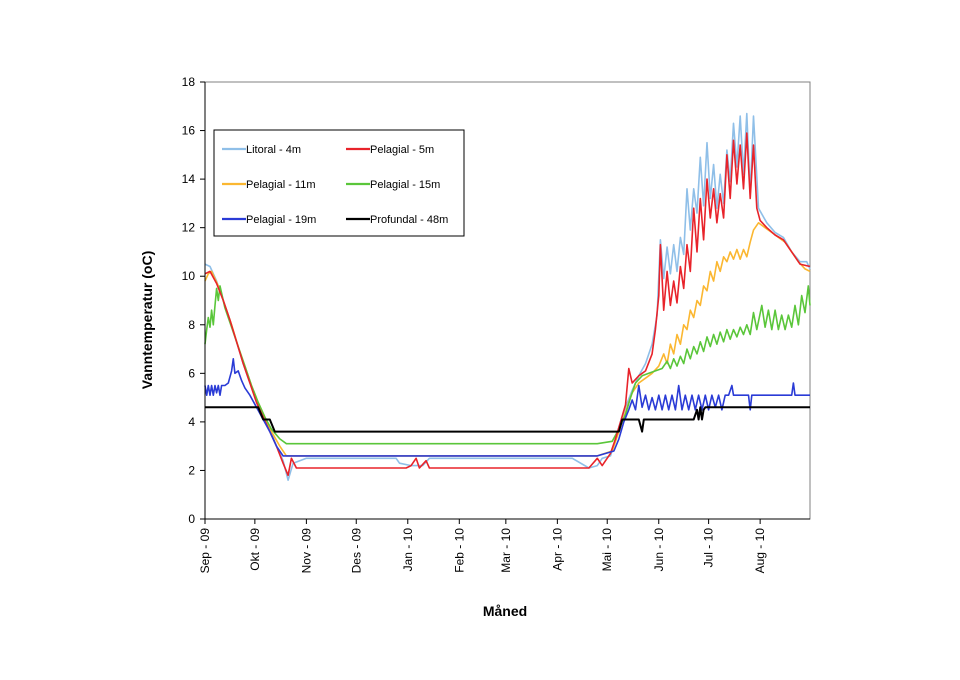  Describe the element at coordinates (459, 550) in the screenshot. I see `x-tick-label: Feb - 10` at that location.